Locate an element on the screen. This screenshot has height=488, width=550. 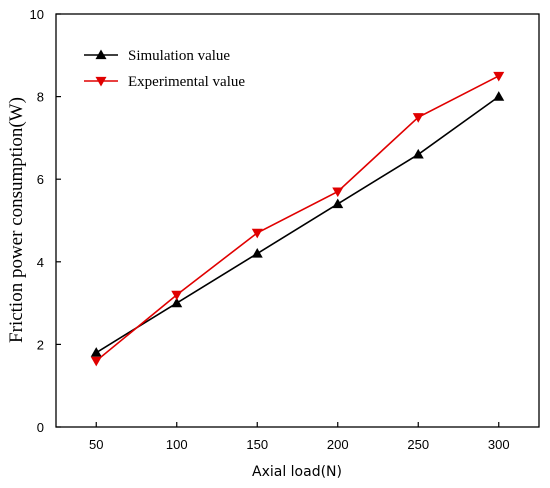
x-tick-label: 50 is located at coordinates (96, 444).